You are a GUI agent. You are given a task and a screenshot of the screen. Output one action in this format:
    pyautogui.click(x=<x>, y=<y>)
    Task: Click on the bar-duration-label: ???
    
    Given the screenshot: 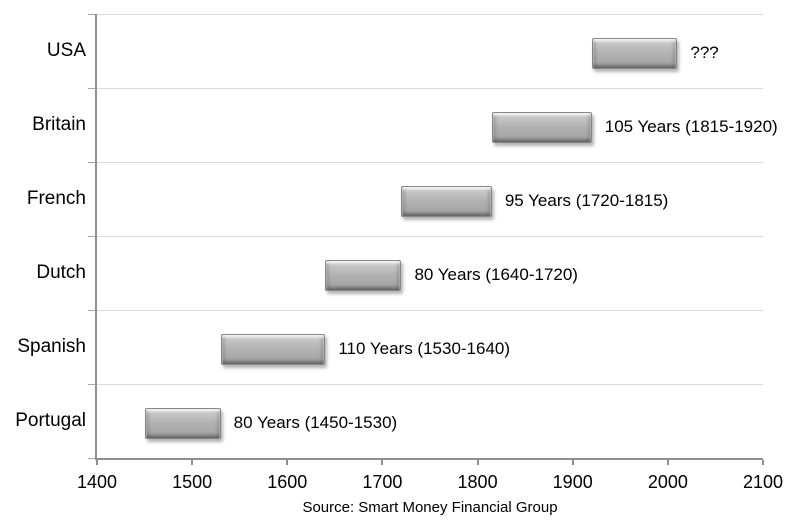 What is the action you would take?
    pyautogui.click(x=704, y=52)
    